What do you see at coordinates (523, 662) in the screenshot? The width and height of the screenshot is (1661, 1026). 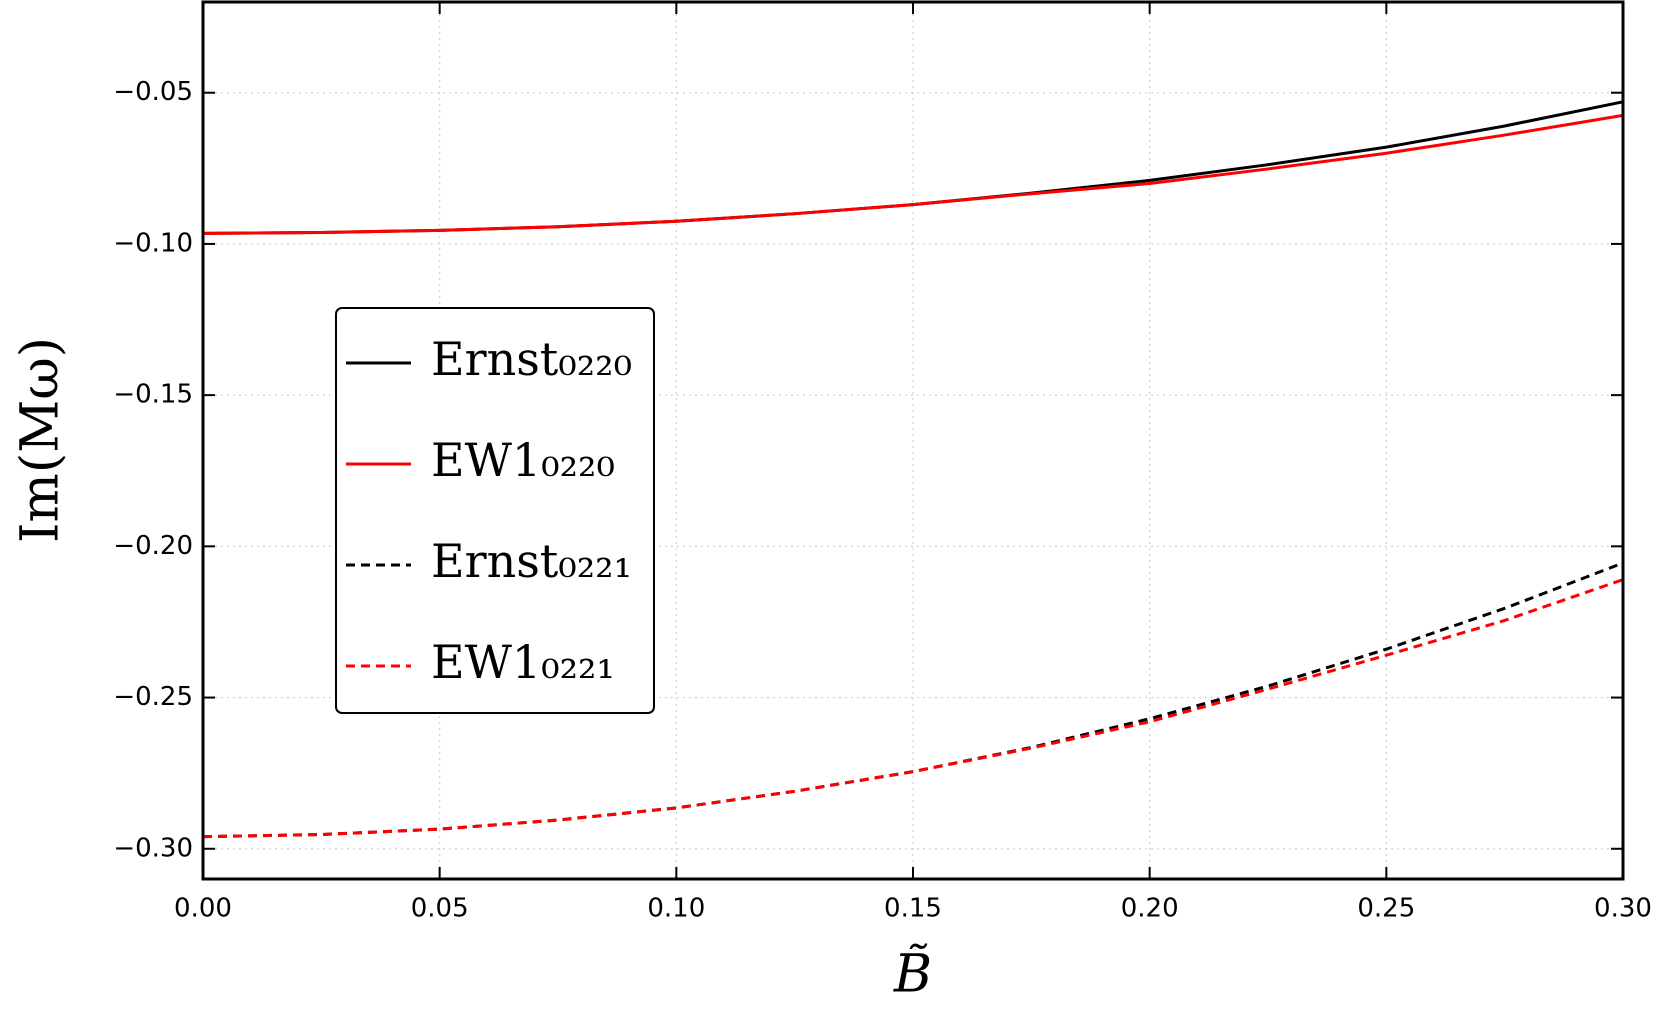 I see `legend-label: EW1₀₂₂₁` at bounding box center [523, 662].